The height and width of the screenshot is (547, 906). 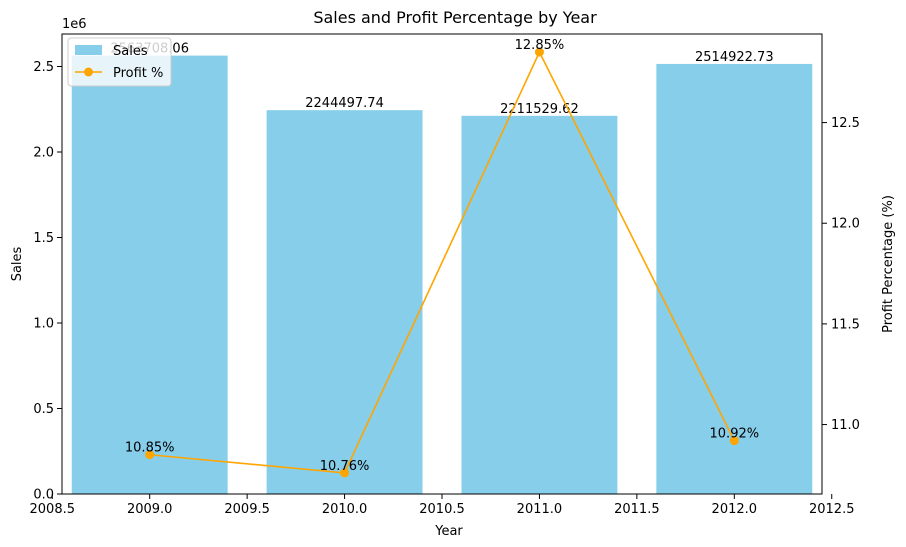 I want to click on profit-label: 10.85%, so click(x=150, y=448).